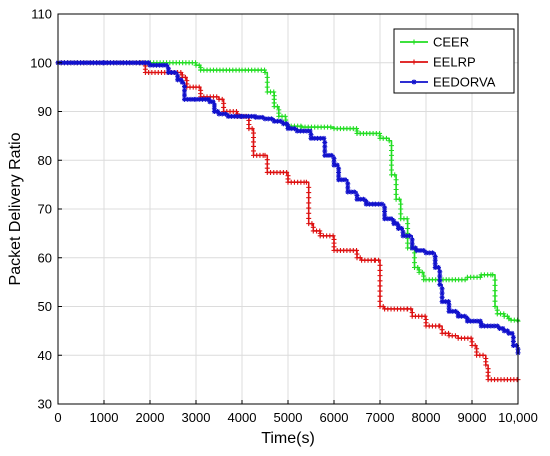 The height and width of the screenshot is (456, 550). What do you see at coordinates (434, 42) in the screenshot?
I see `legend-item-ceer: CEER` at bounding box center [434, 42].